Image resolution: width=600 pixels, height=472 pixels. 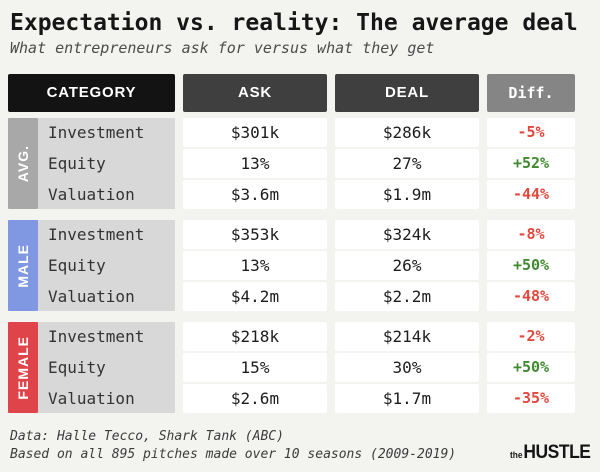 I want to click on group-label: FEMALE, so click(x=23, y=367).